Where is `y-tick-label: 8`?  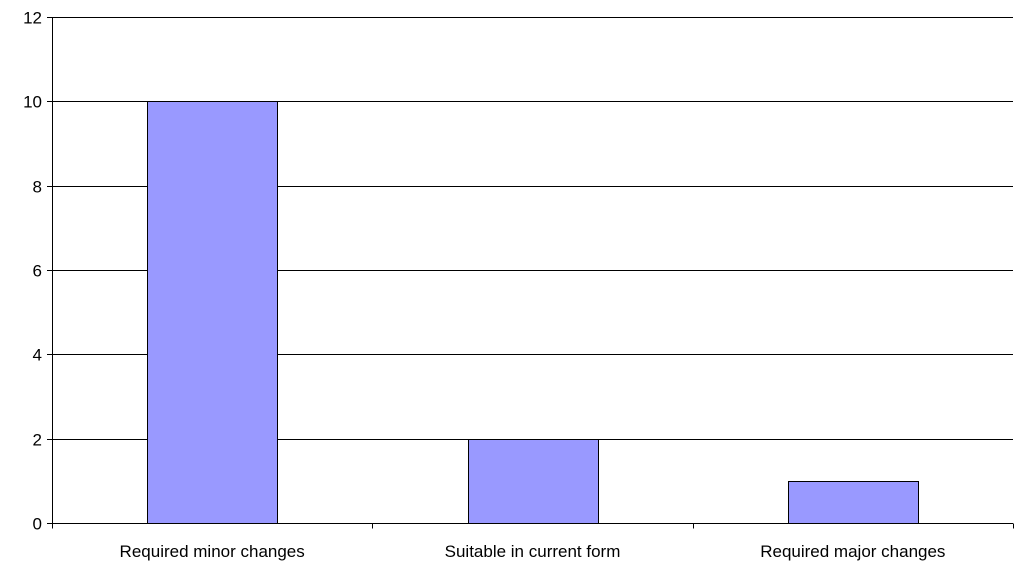
y-tick-label: 8 is located at coordinates (37, 187).